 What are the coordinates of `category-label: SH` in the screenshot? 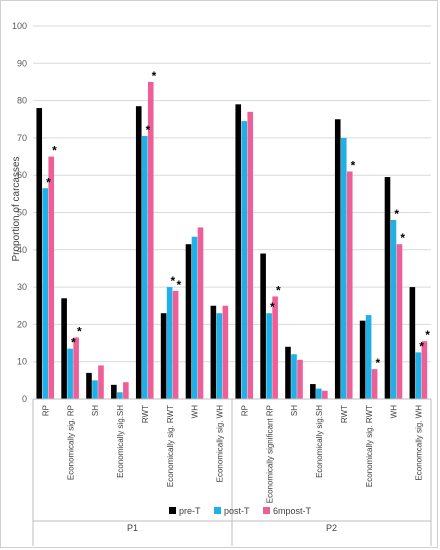 It's located at (294, 410).